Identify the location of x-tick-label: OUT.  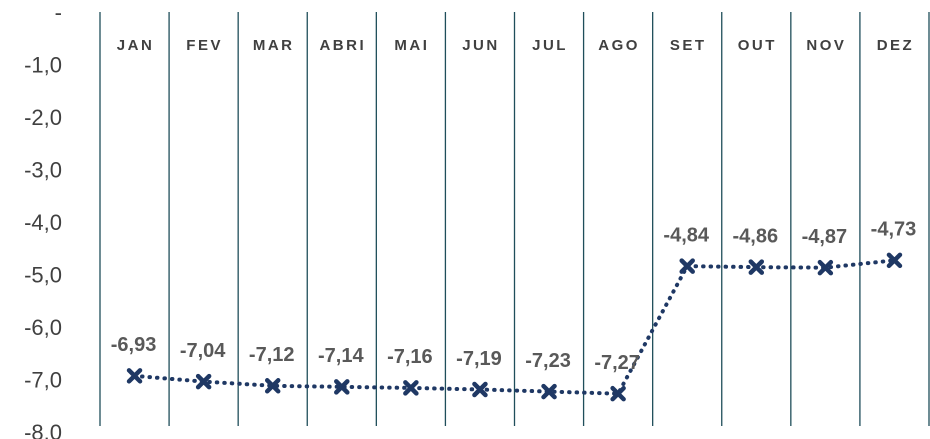
(757, 45).